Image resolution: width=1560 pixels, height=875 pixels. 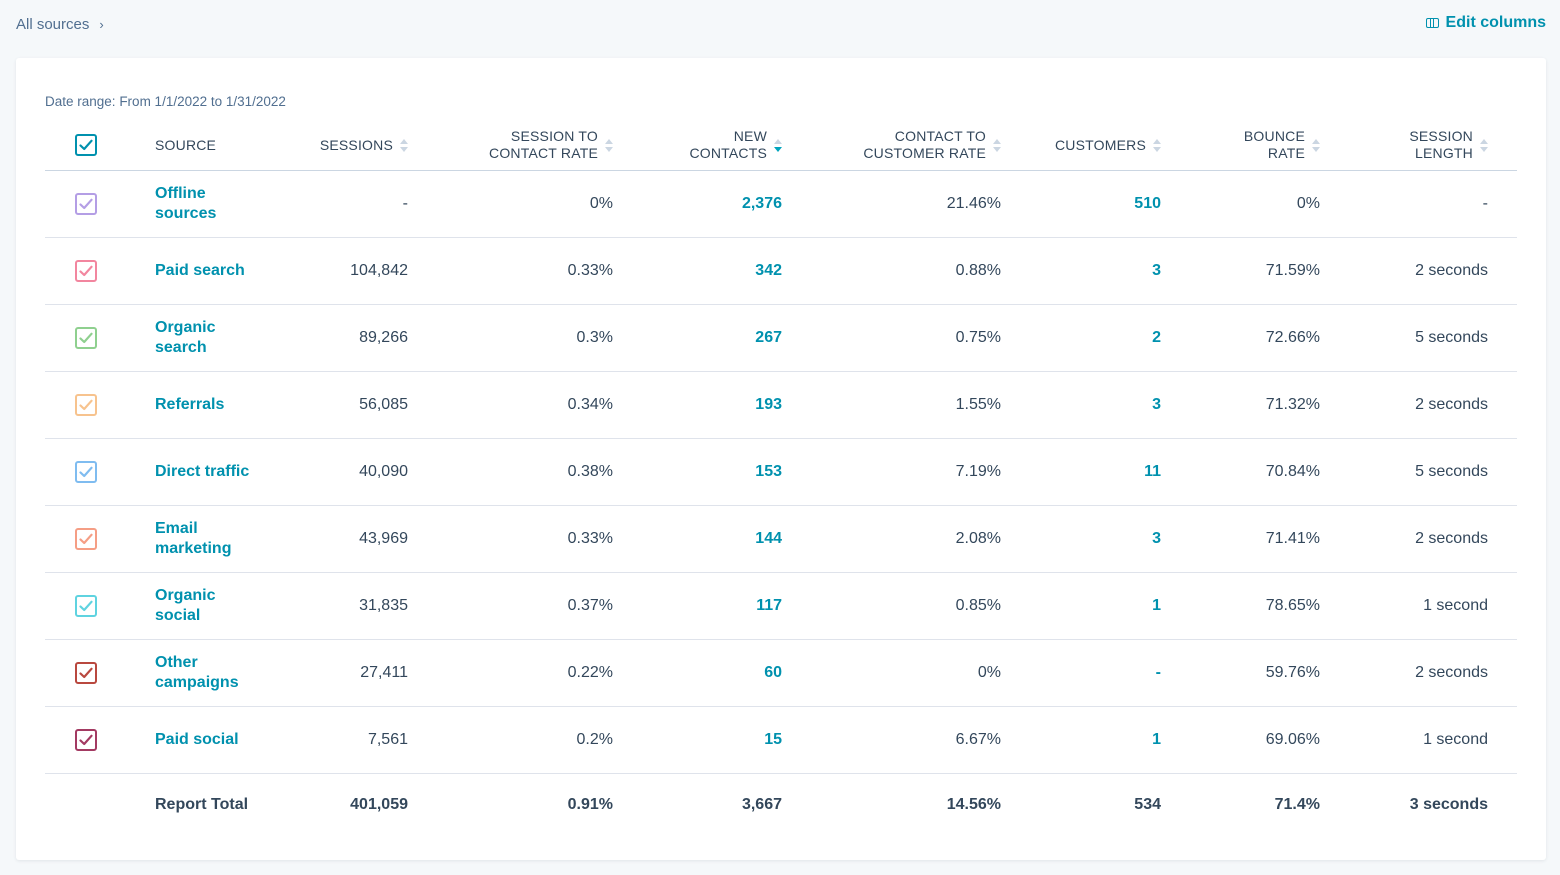 I want to click on new-contacts-link: 15, so click(x=773, y=739).